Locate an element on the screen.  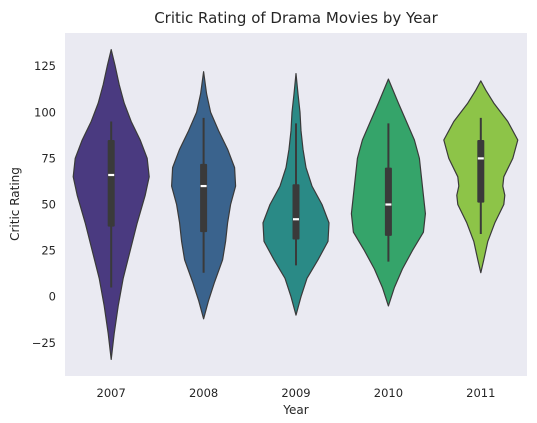
iqr-box-2007 is located at coordinates (111, 183).